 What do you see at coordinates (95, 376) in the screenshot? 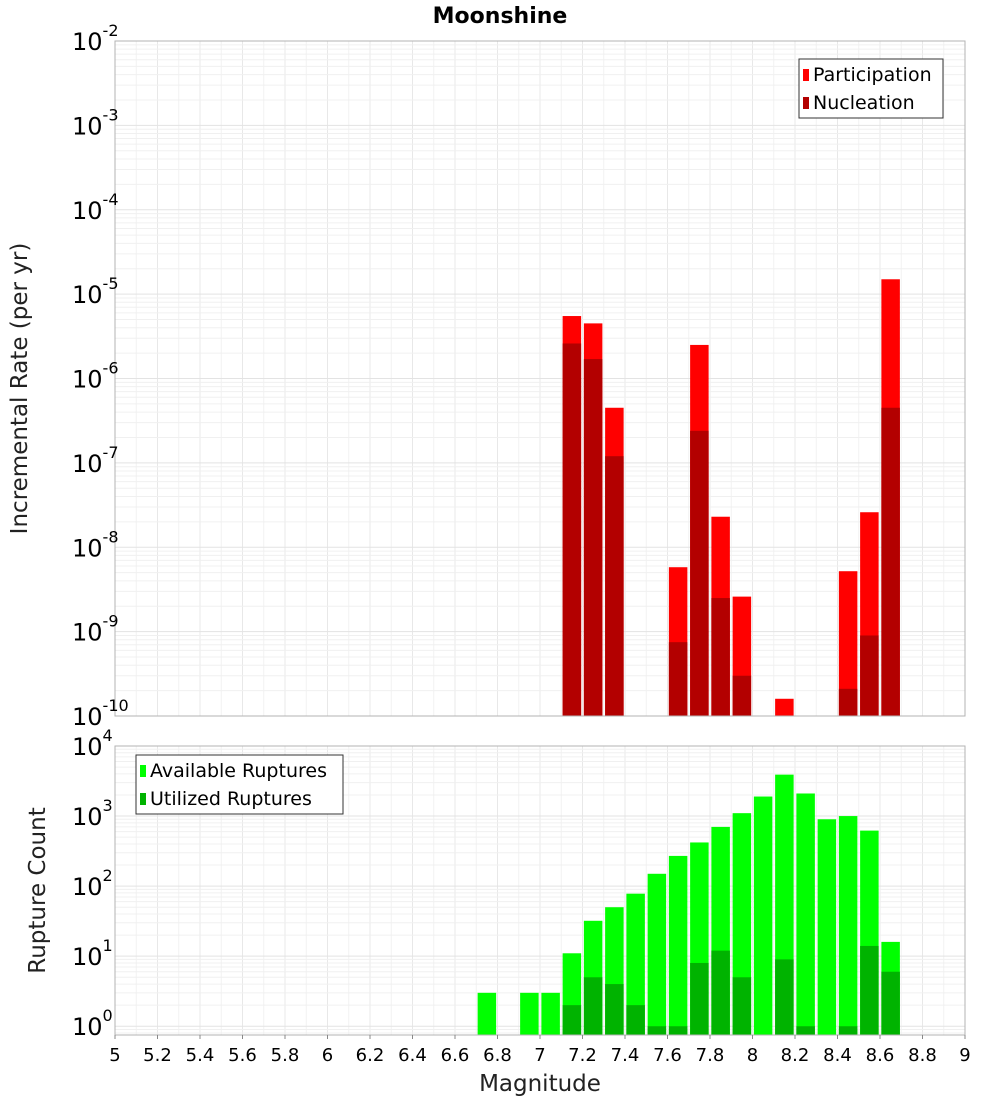
I see `top-y-tick-label: 10⁻⁶` at bounding box center [95, 376].